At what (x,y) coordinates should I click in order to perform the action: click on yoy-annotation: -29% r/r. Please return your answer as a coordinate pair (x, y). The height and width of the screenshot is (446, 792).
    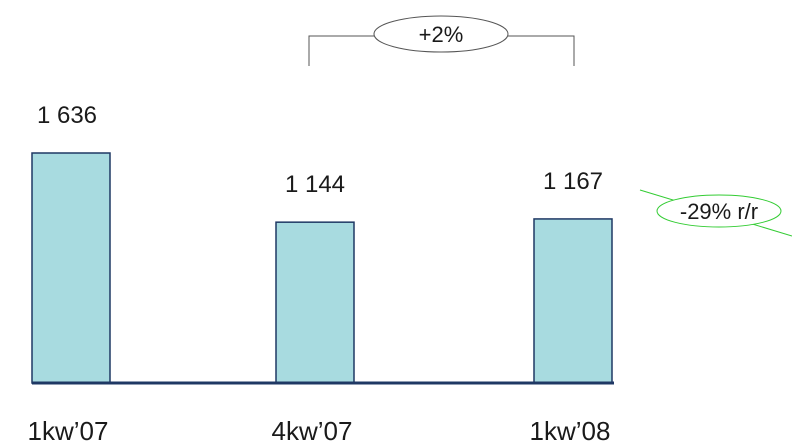
    Looking at the image, I should click on (715, 213).